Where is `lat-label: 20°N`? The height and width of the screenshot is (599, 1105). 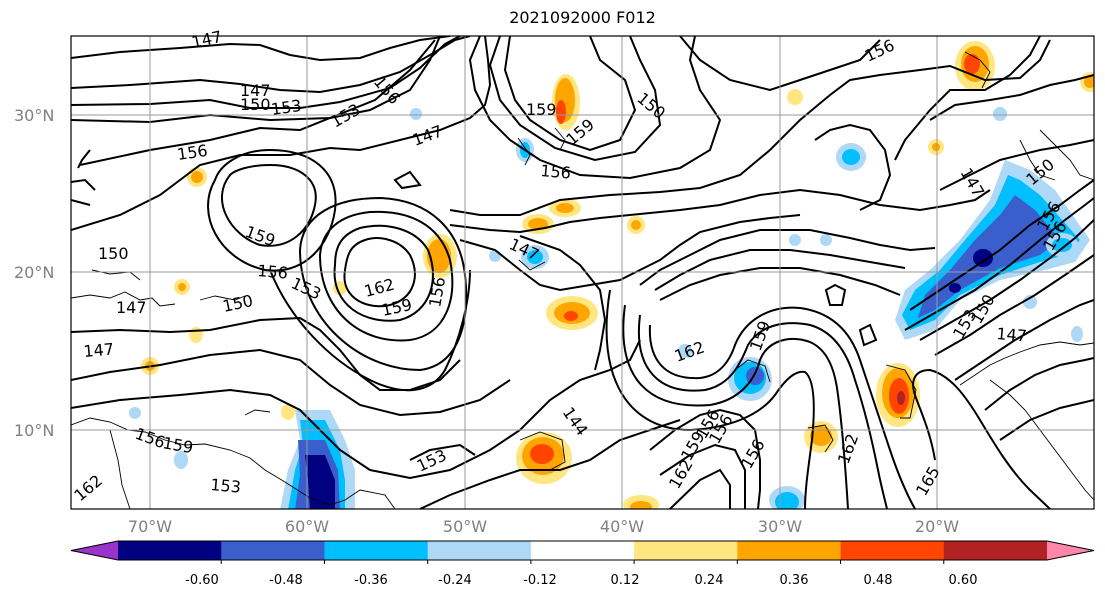 lat-label: 20°N is located at coordinates (34, 272).